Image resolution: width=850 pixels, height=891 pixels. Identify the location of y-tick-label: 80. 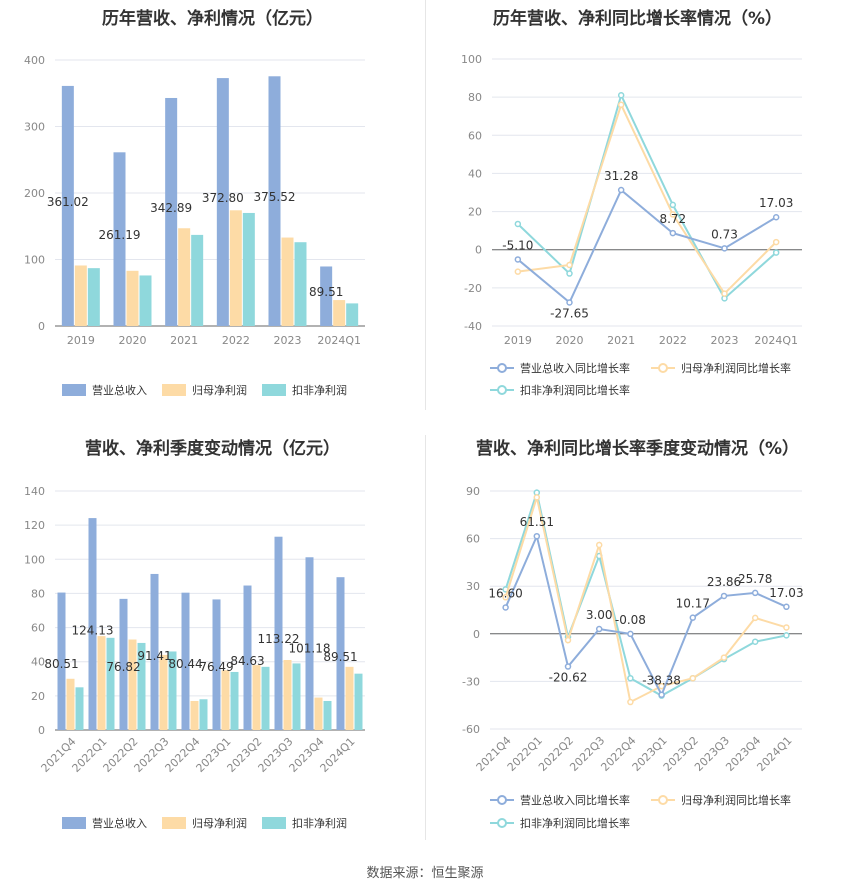
(475, 97).